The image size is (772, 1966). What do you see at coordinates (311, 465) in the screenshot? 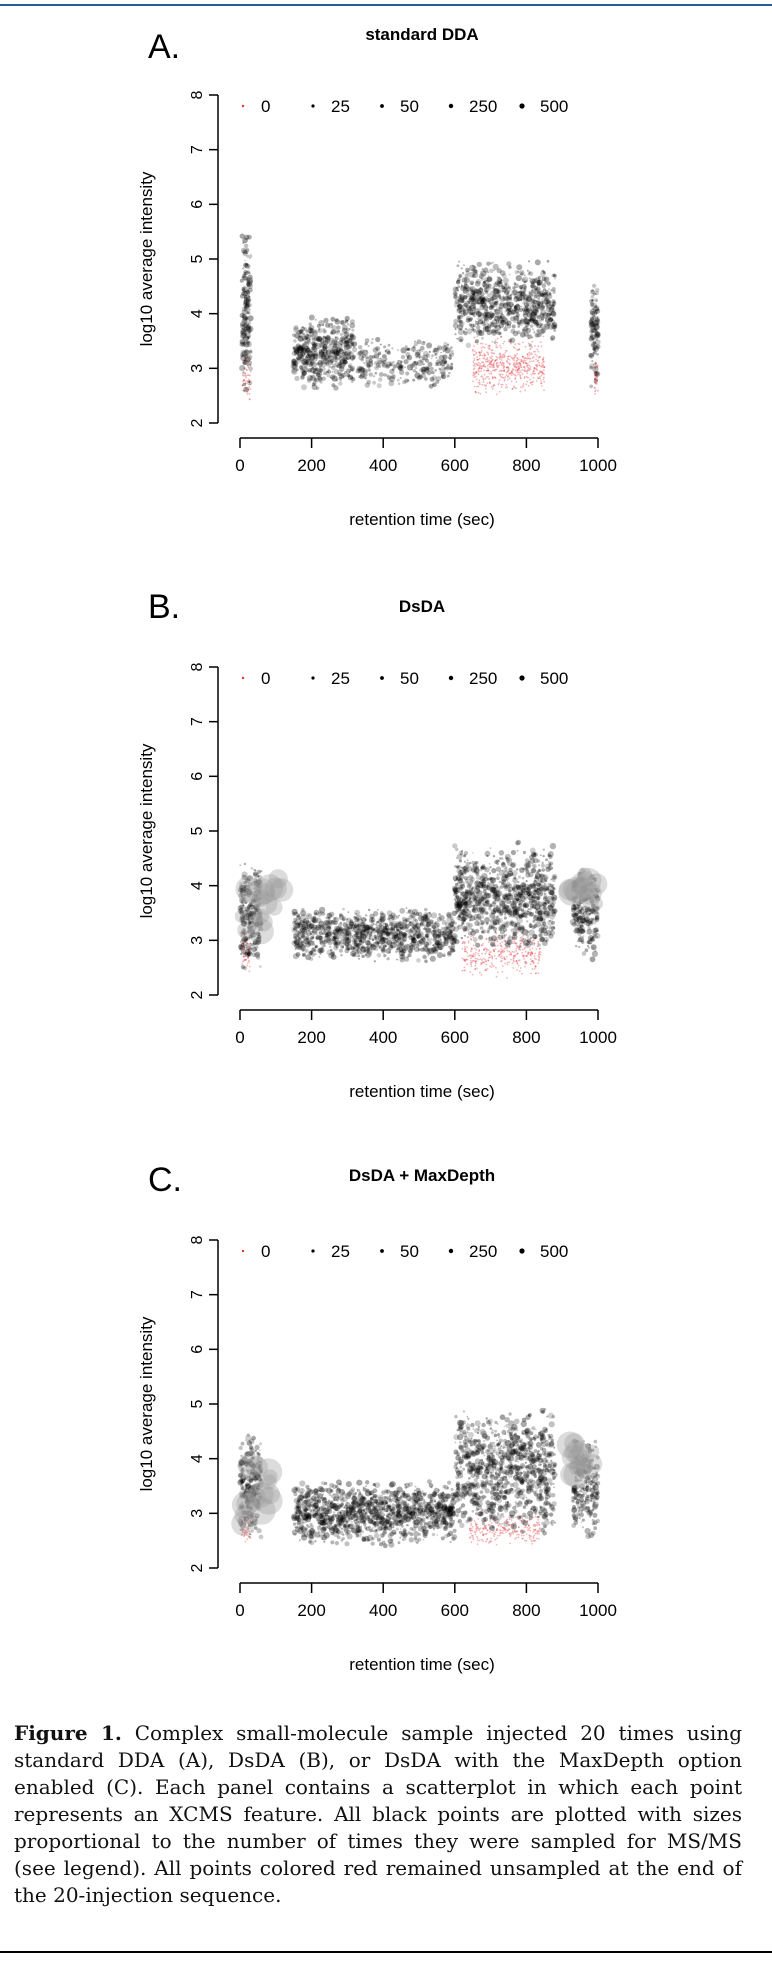
I see `x-tick-label: 200` at bounding box center [311, 465].